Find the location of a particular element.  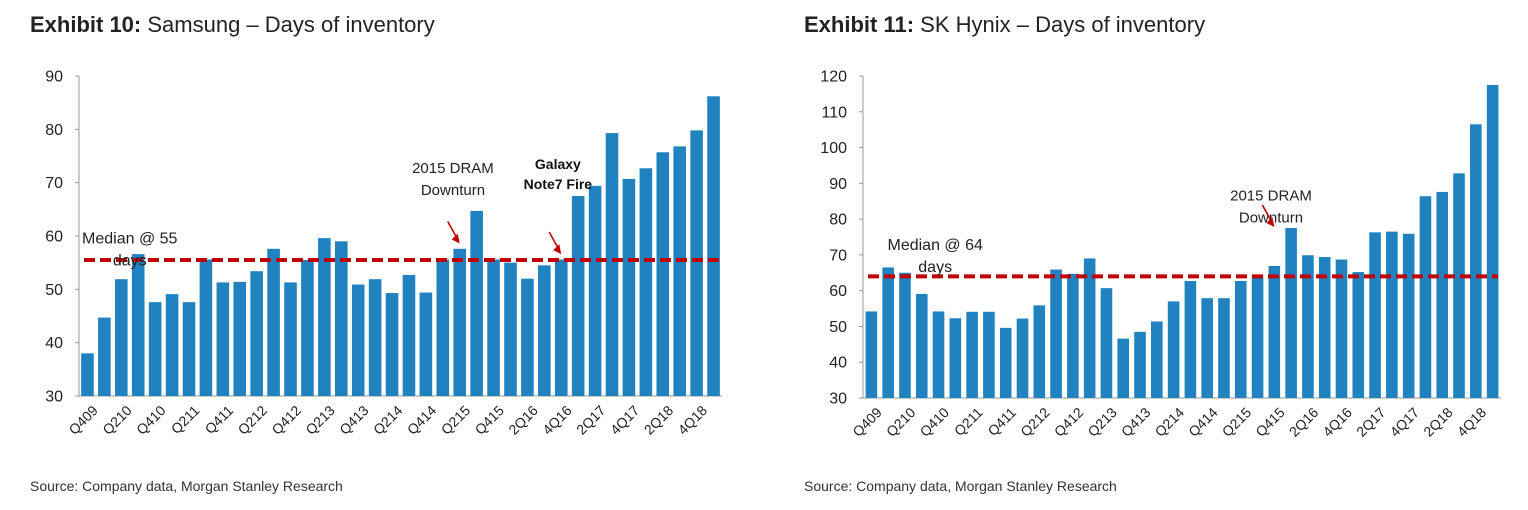

x-tick-label: Q410 is located at coordinates (935, 422).